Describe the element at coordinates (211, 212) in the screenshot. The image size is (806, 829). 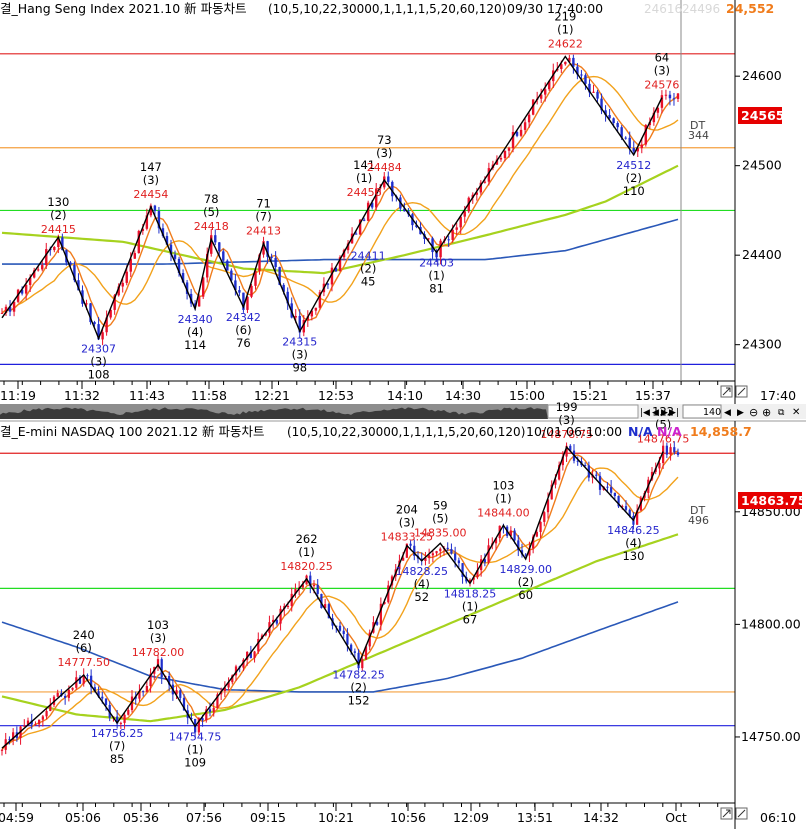
I see `pivot-label: 78(5)24418` at that location.